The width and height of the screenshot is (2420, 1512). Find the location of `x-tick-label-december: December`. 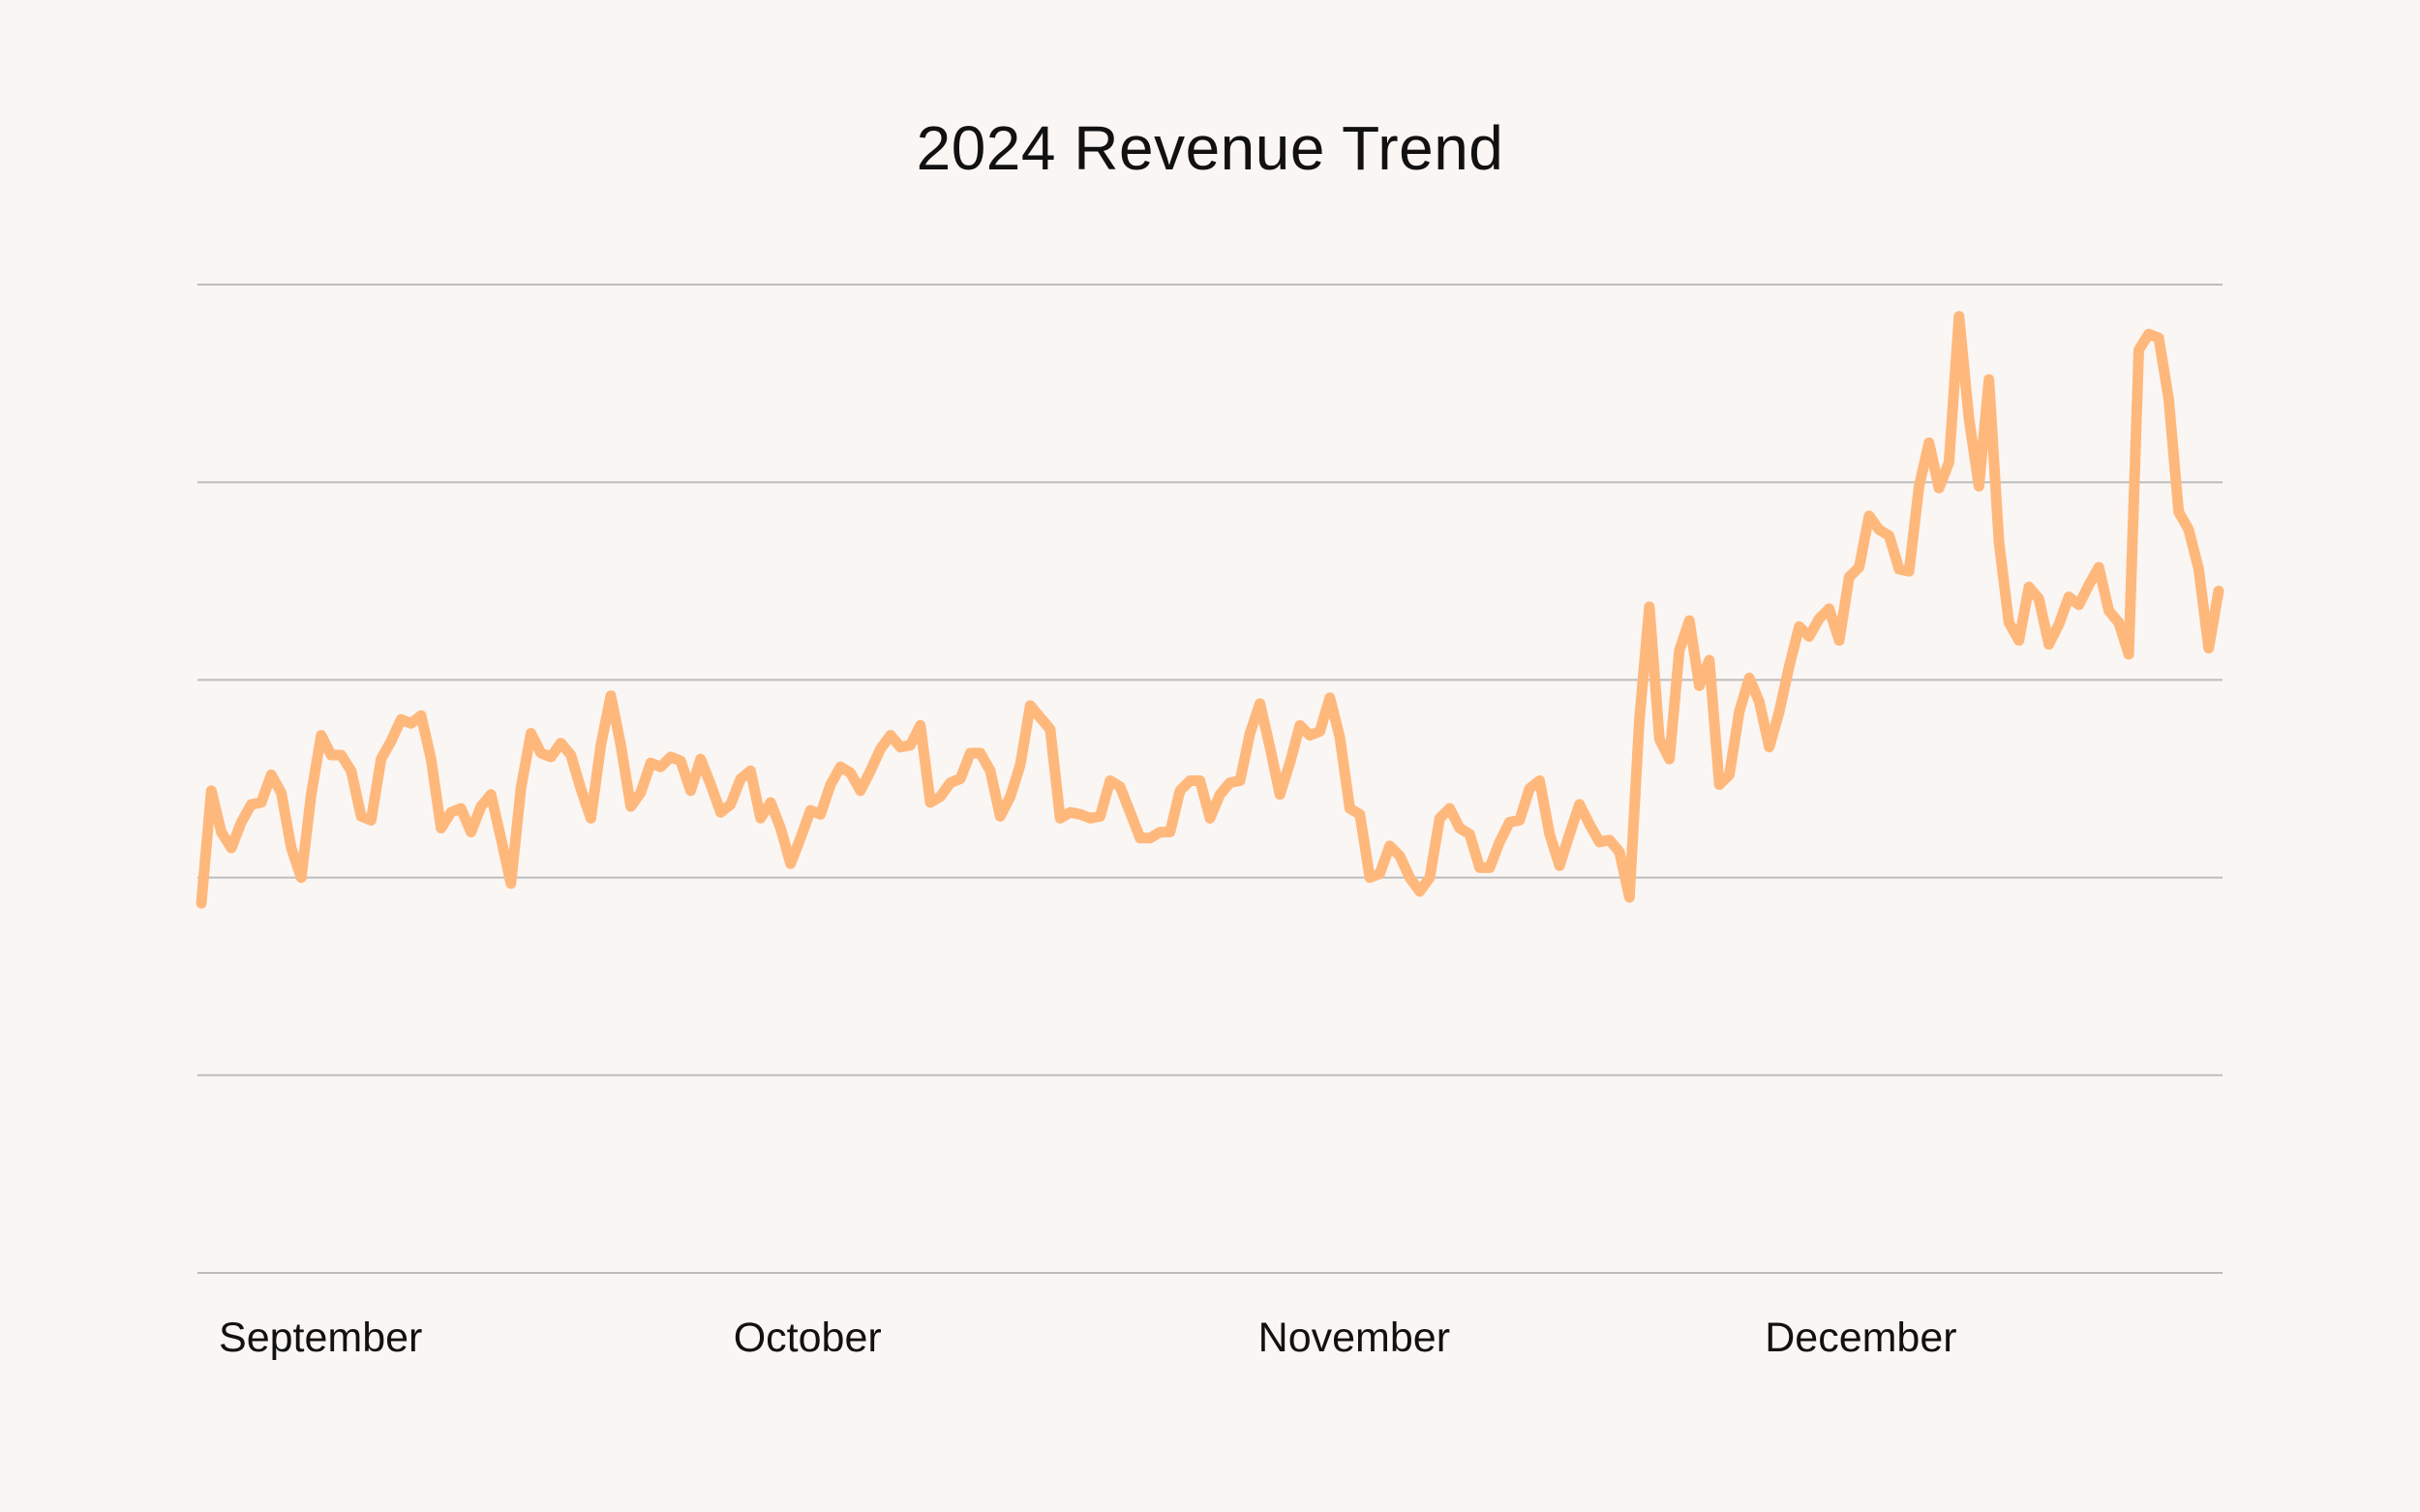

x-tick-label-december: December is located at coordinates (1860, 1338).